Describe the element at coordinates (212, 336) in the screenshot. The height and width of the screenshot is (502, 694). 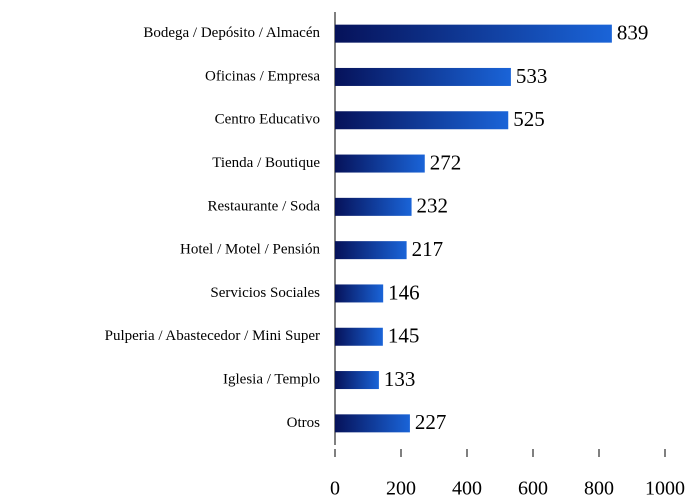
I see `y-tick-label: Pulperia / Abastecedor / Mini Super` at that location.